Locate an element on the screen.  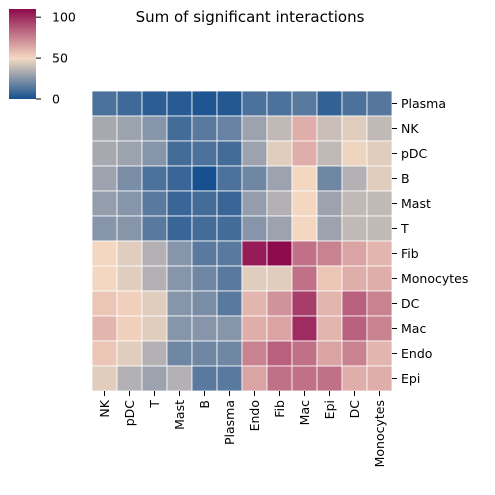
chart-title: Sum of significant interactions is located at coordinates (250, 17).